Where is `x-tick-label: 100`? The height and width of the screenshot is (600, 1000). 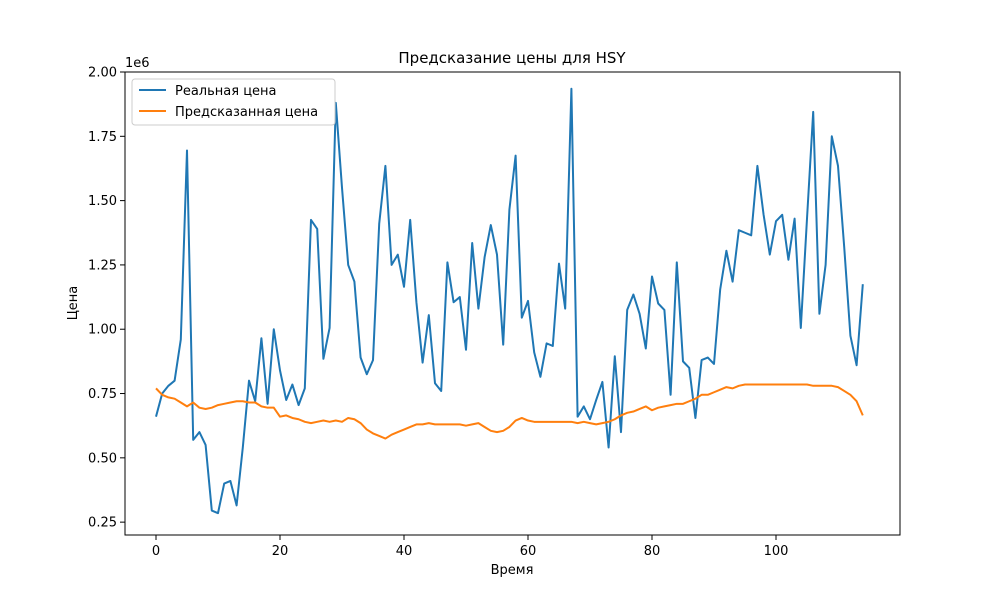 x-tick-label: 100 is located at coordinates (776, 551).